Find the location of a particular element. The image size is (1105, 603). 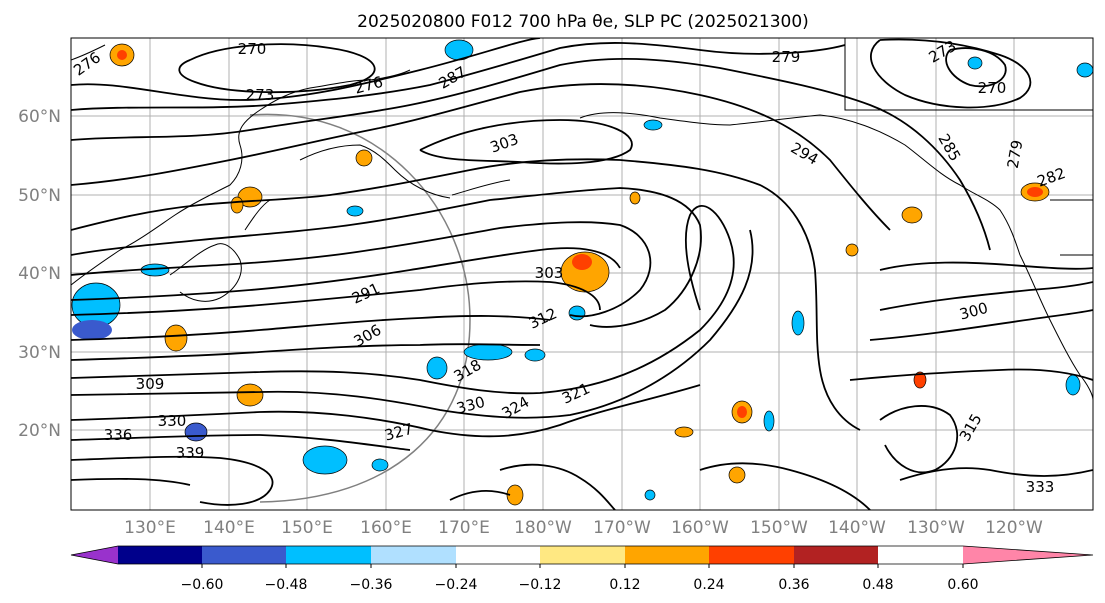

lon-label: 150°W is located at coordinates (779, 528).